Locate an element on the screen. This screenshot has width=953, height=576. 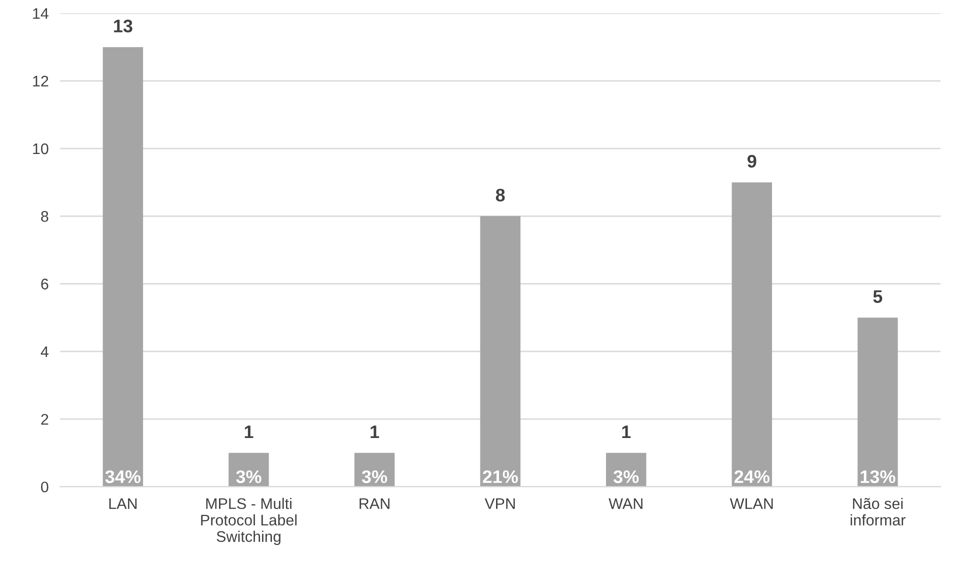
annotation: 13% is located at coordinates (878, 477).